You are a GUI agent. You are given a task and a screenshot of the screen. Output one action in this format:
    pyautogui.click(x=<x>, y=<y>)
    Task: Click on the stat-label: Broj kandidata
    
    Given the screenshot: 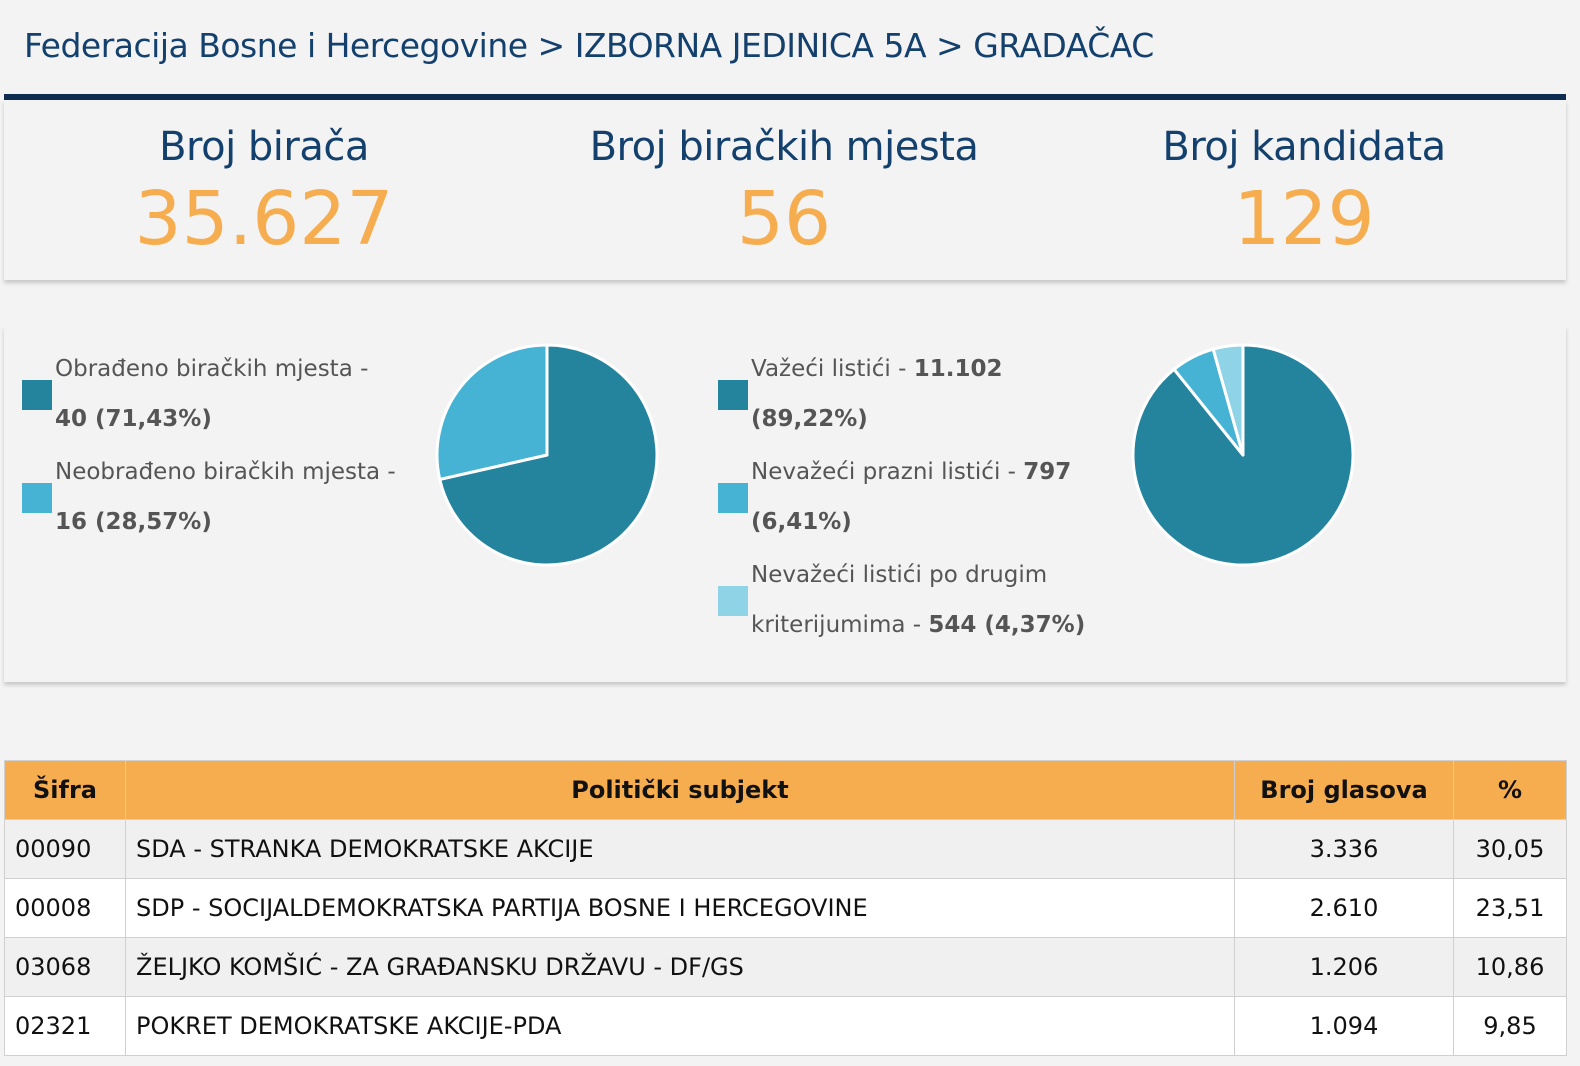 What is the action you would take?
    pyautogui.click(x=1304, y=147)
    